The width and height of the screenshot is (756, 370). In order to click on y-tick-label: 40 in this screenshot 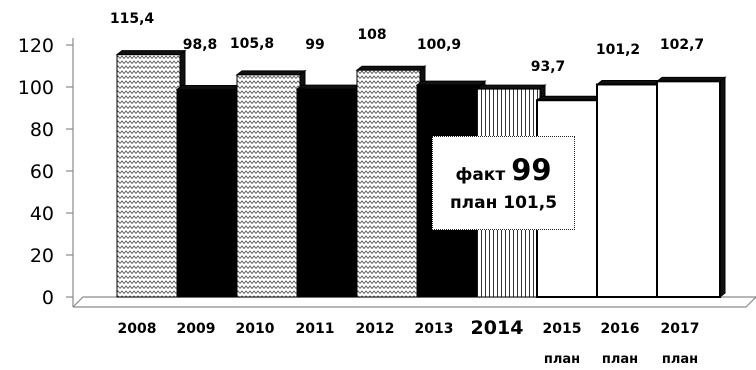, I will do `click(42, 214)`.